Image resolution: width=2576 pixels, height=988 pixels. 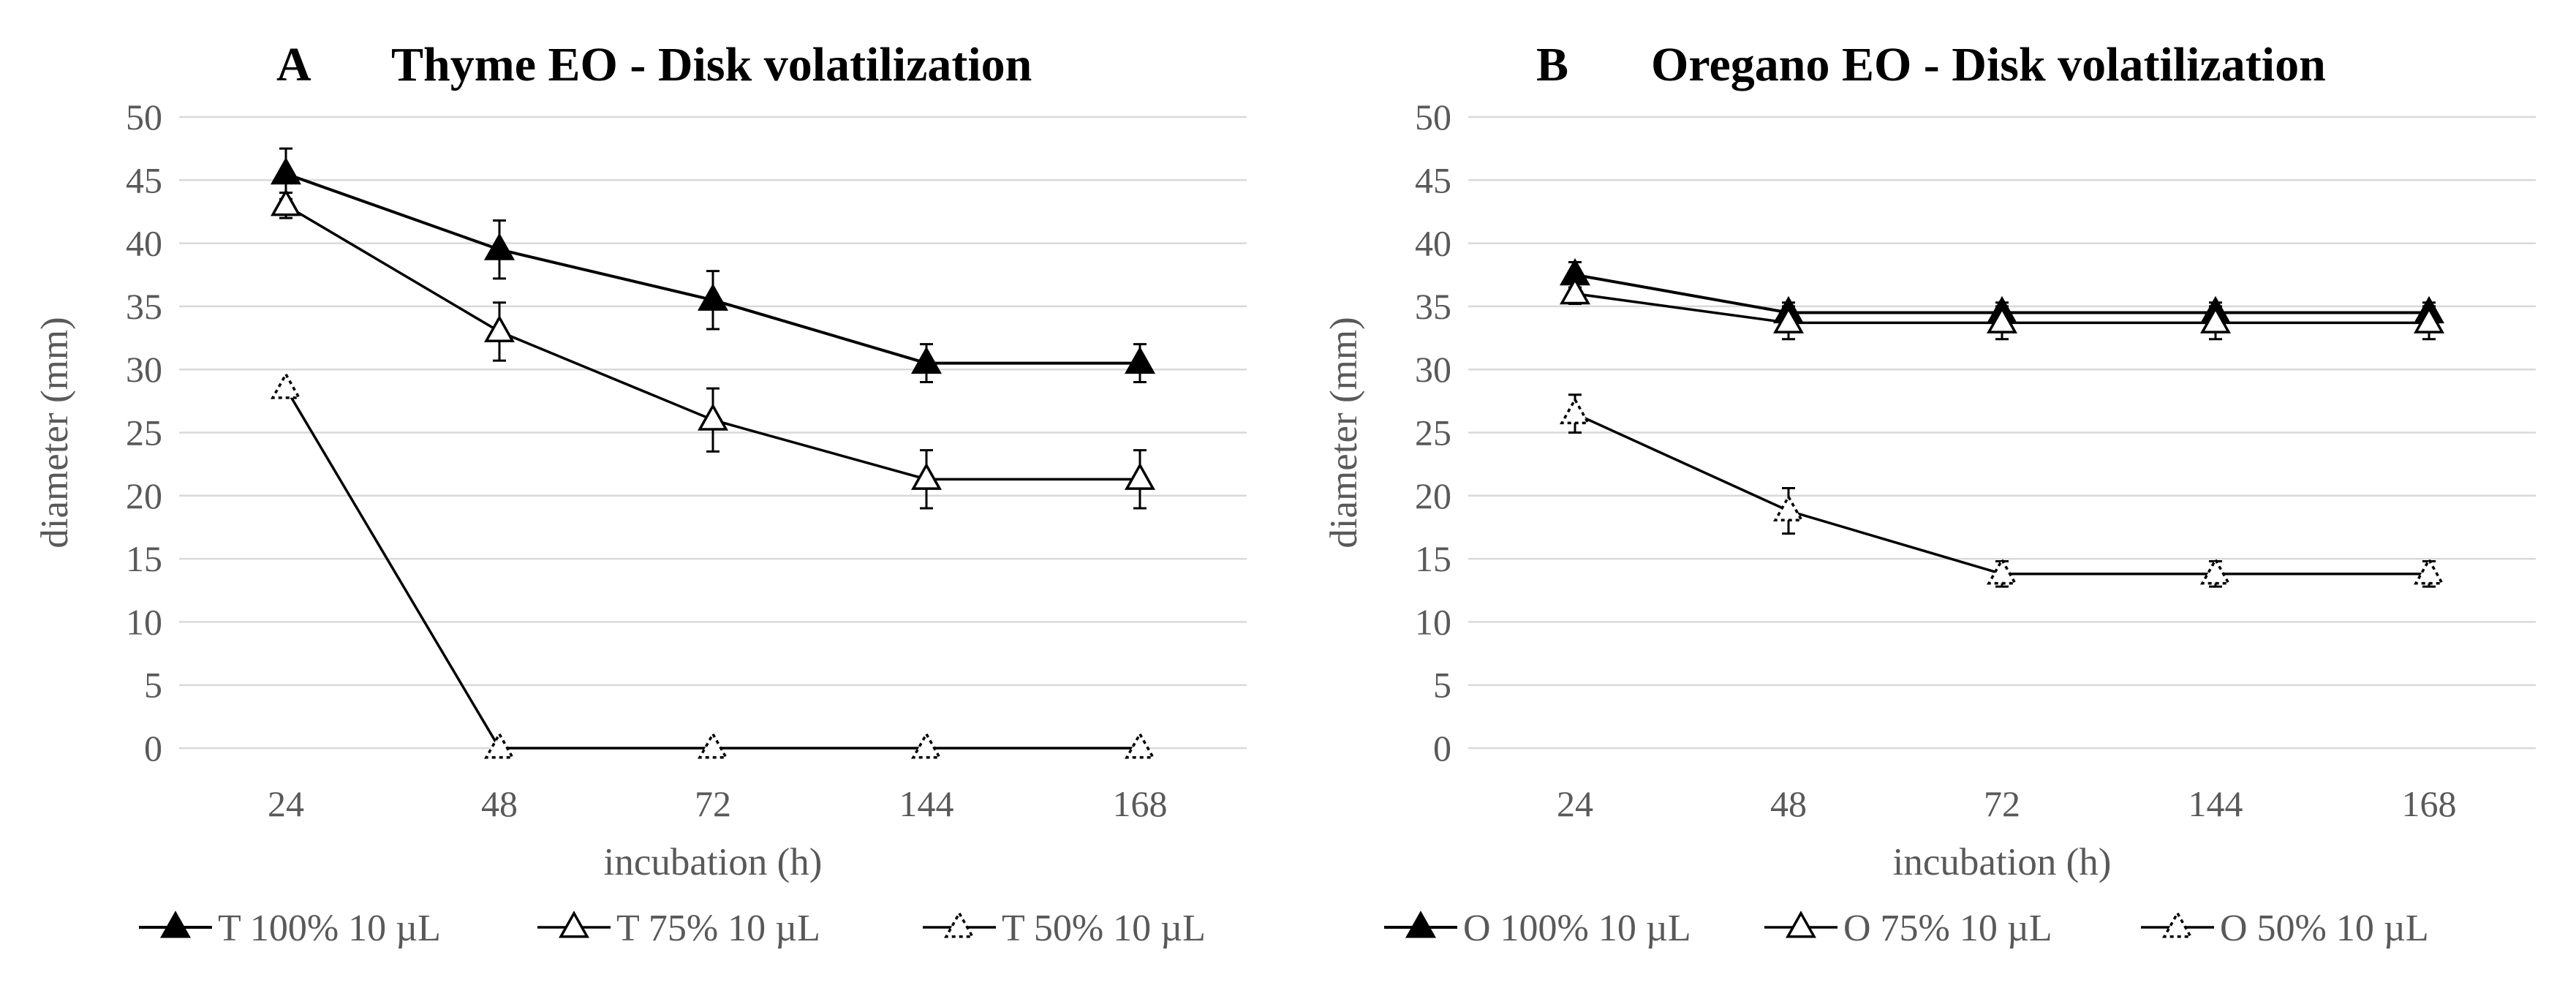 I want to click on chart-title: Oregano EO - Disk volatilization, so click(x=1988, y=64).